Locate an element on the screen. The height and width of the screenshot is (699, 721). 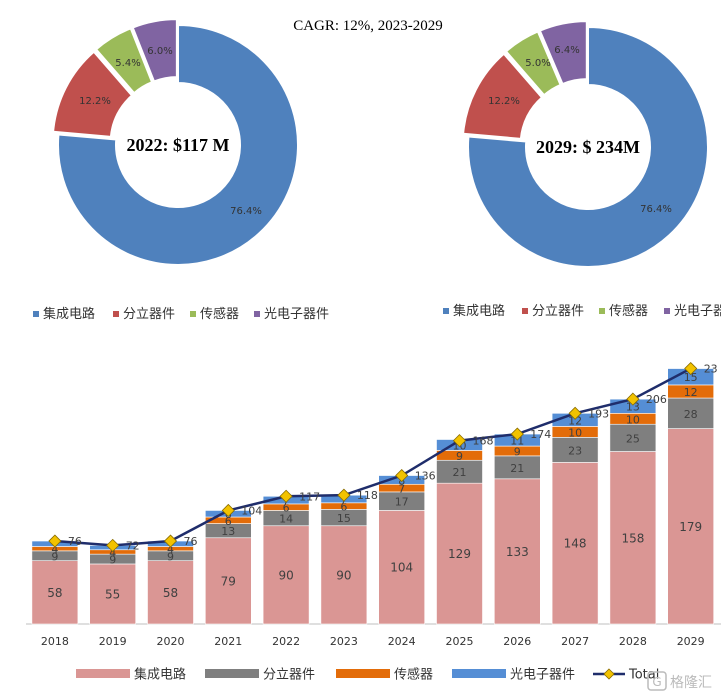
pie-slice-label: 76.4% is located at coordinates (246, 211).